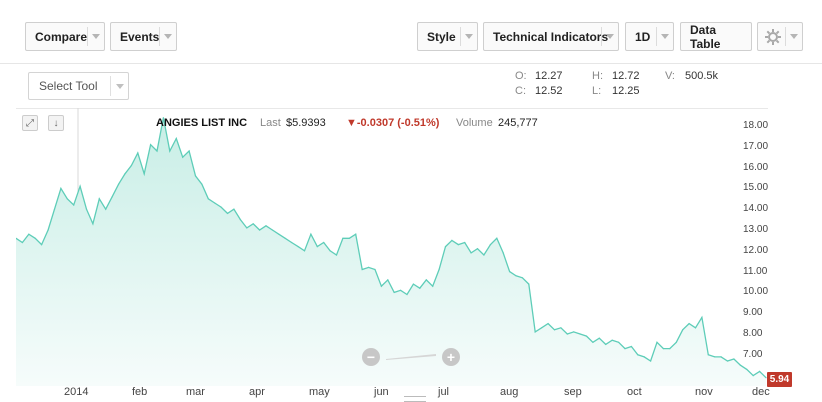 This screenshot has height=402, width=822. What do you see at coordinates (30, 123) in the screenshot?
I see `expand-icon: ⤢` at bounding box center [30, 123].